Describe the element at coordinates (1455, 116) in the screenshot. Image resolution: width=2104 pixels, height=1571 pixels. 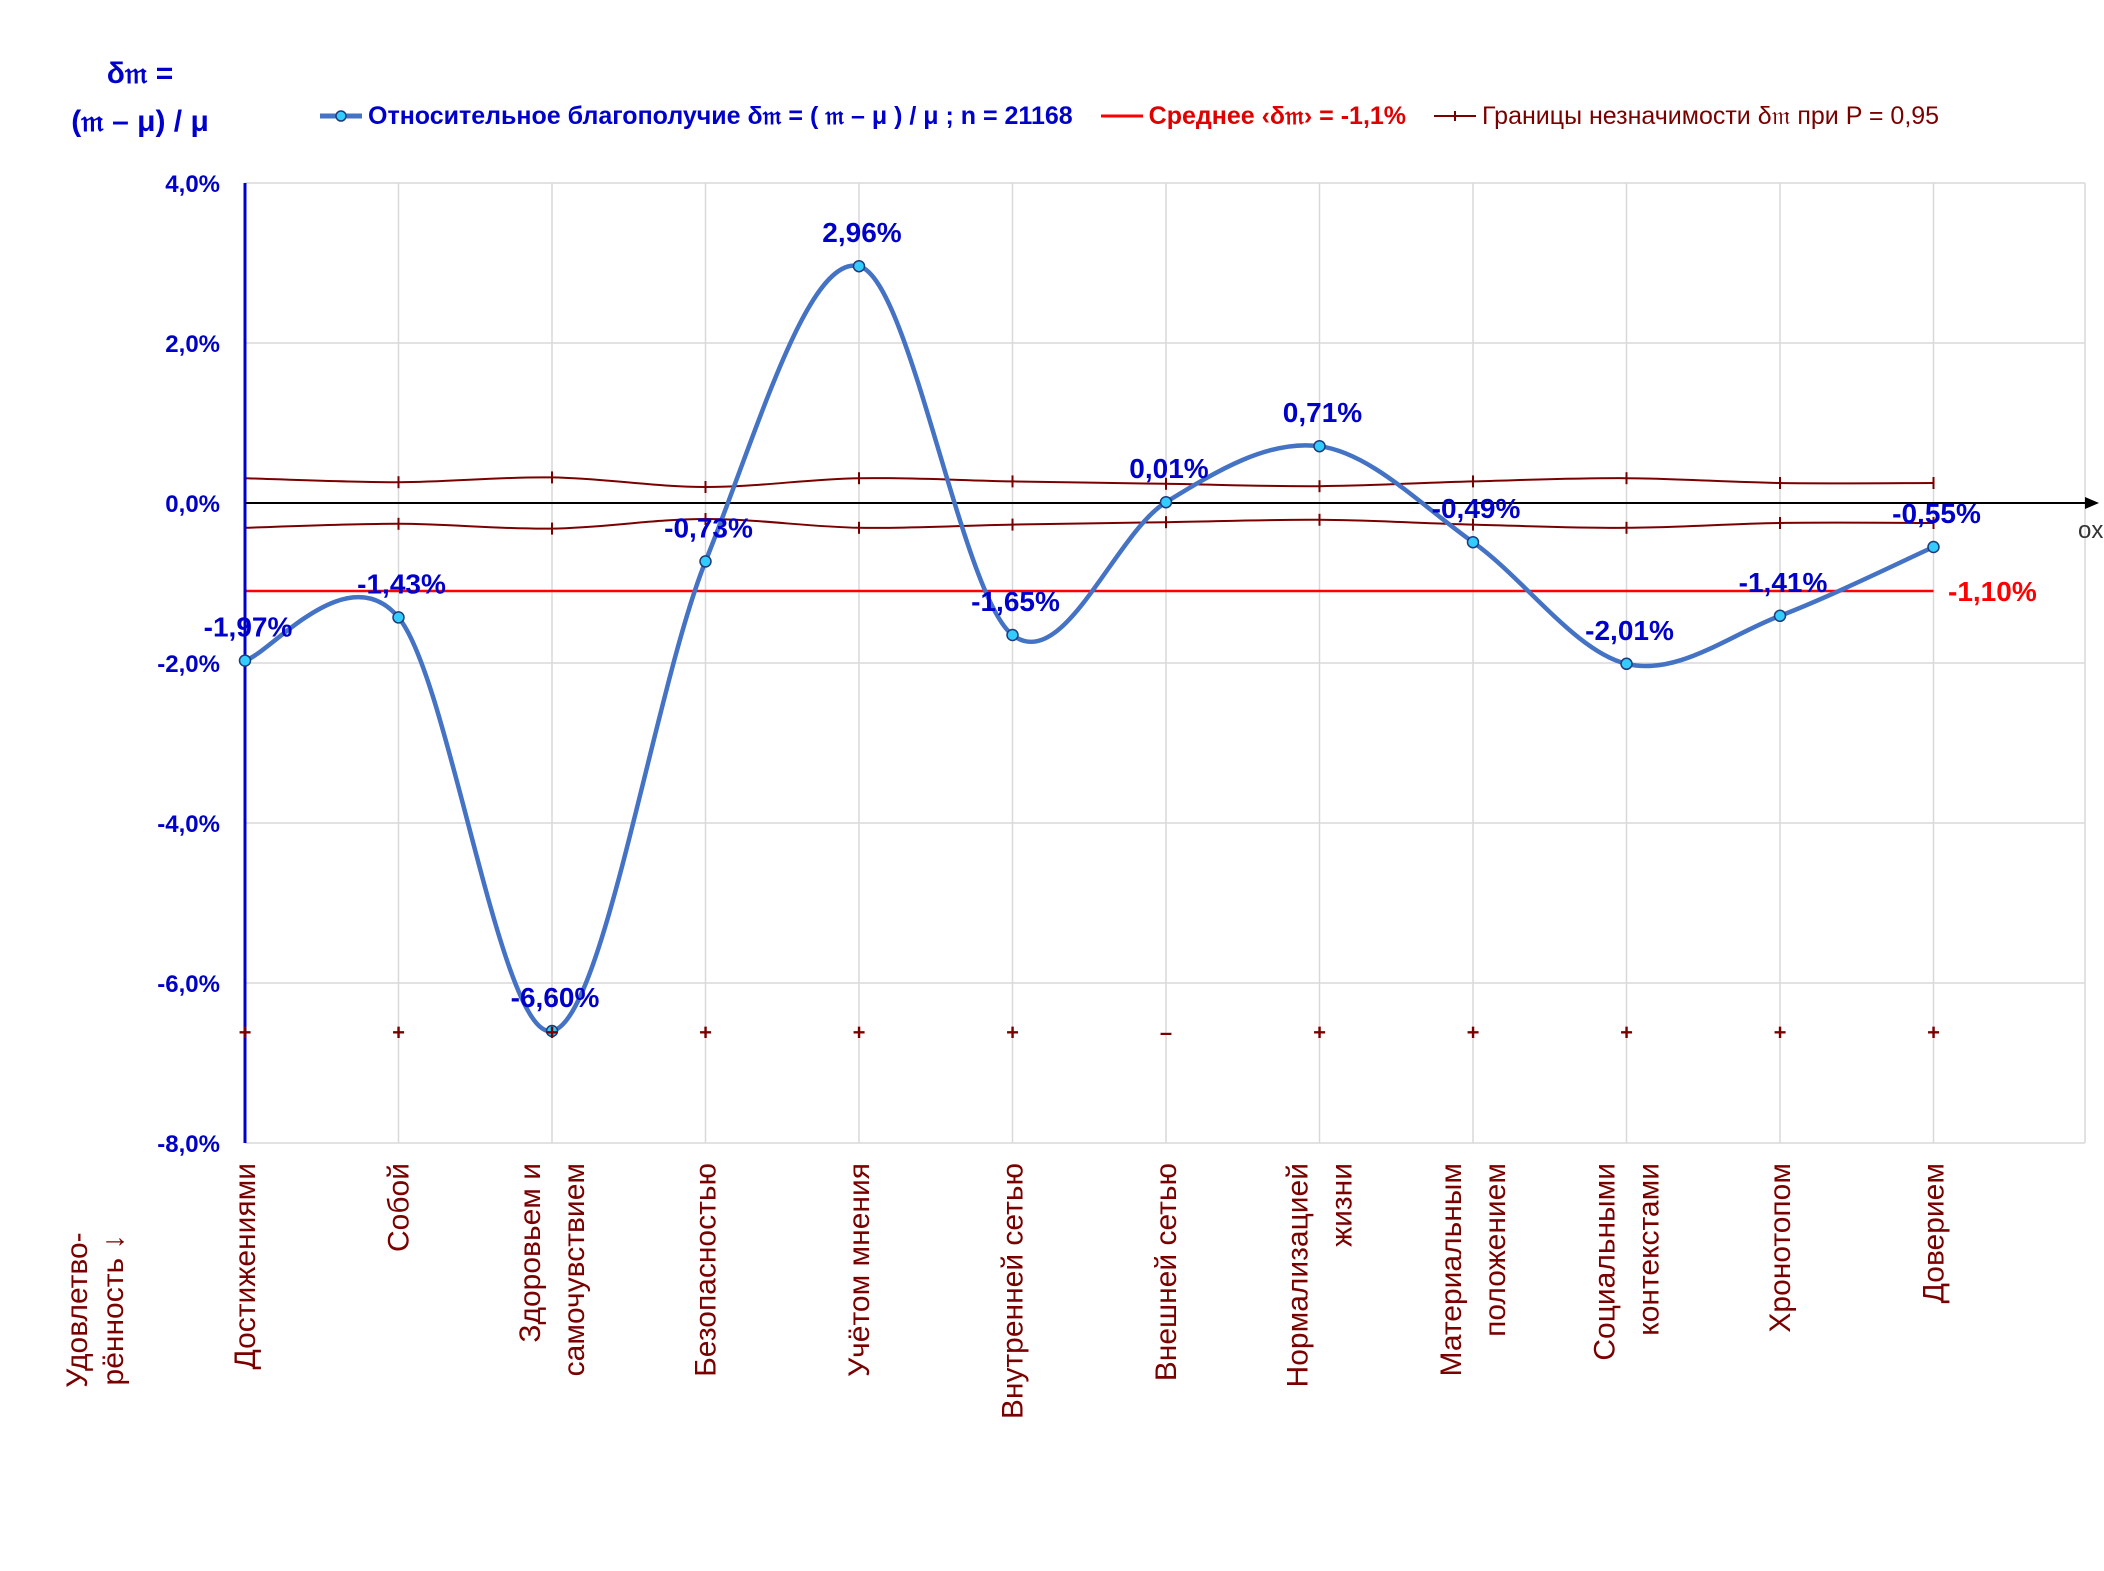
I see `legend-swatch-bounds` at that location.